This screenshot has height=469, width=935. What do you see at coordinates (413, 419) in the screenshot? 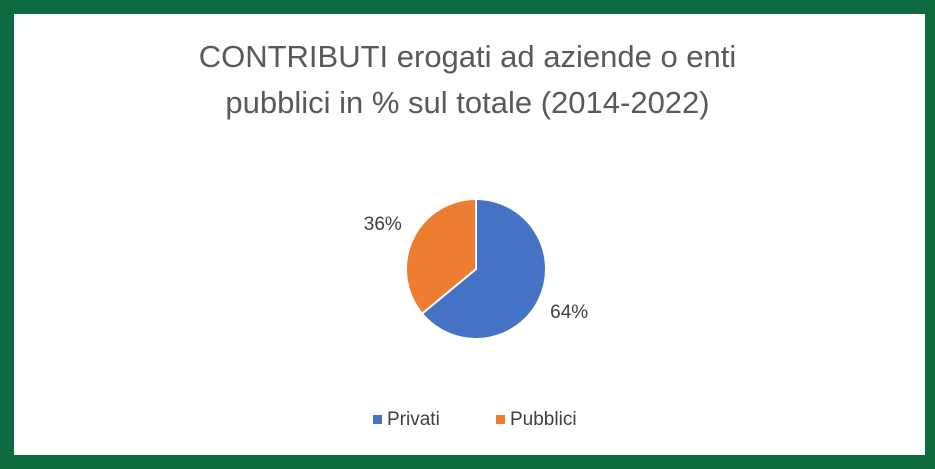
I see `legend-label: Privati` at bounding box center [413, 419].